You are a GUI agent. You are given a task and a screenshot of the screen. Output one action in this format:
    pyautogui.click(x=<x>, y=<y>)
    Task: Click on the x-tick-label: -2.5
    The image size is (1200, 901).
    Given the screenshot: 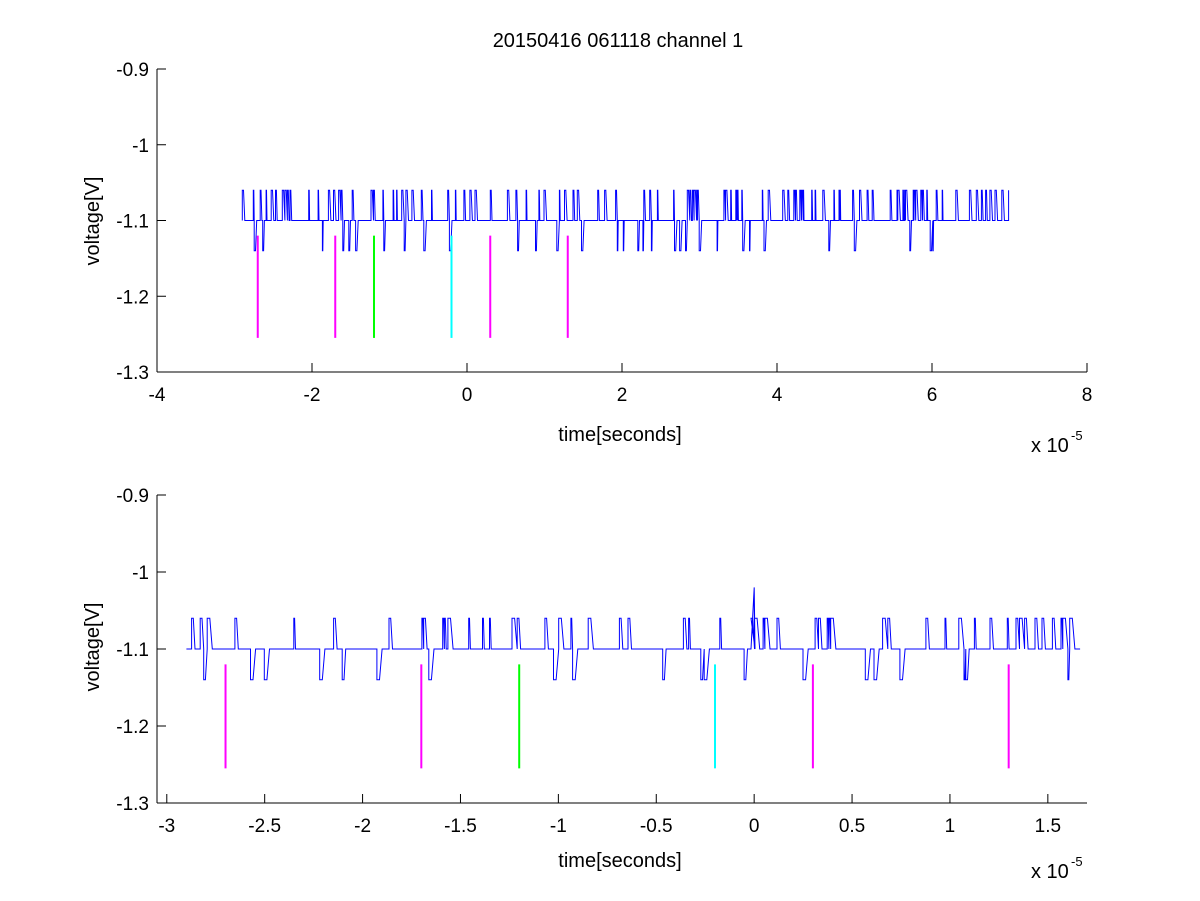 What is the action you would take?
    pyautogui.click(x=264, y=826)
    